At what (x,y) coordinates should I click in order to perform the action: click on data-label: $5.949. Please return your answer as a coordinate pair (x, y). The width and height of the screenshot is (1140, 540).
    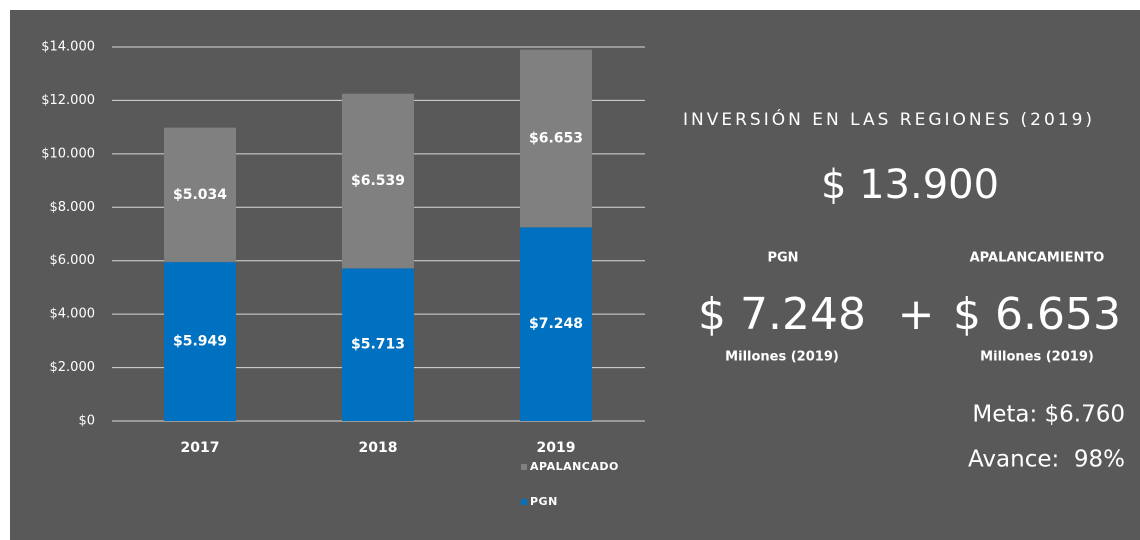
    Looking at the image, I should click on (200, 342).